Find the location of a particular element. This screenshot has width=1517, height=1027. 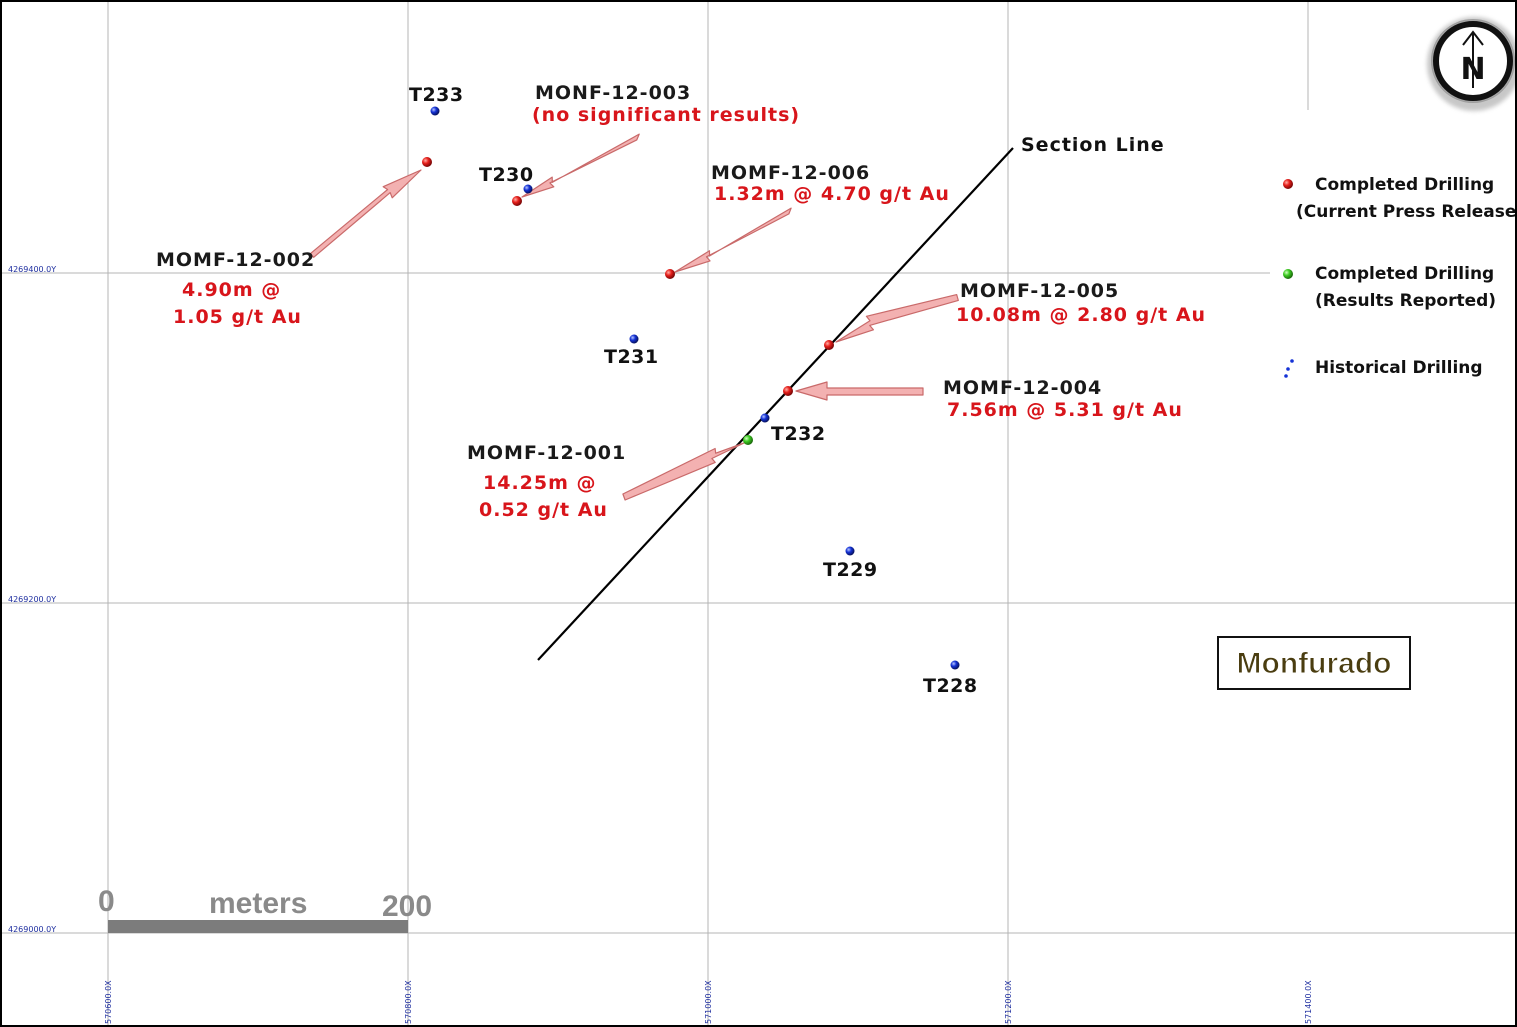

drillhole-t229 is located at coordinates (850, 551).